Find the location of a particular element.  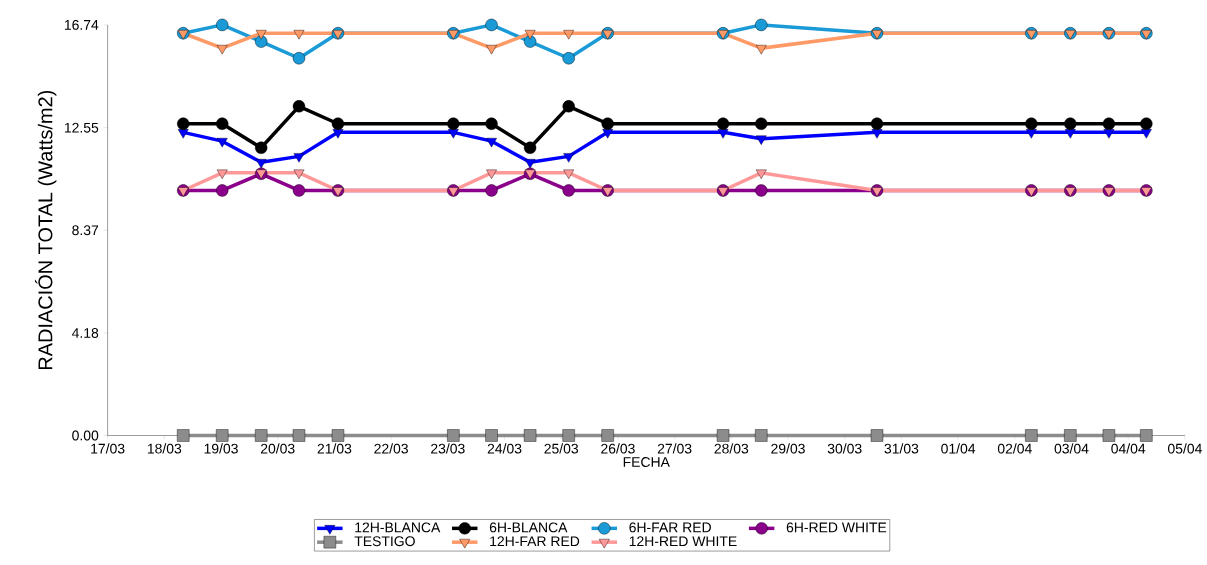

x-tick-label: 20/03 is located at coordinates (277, 448).